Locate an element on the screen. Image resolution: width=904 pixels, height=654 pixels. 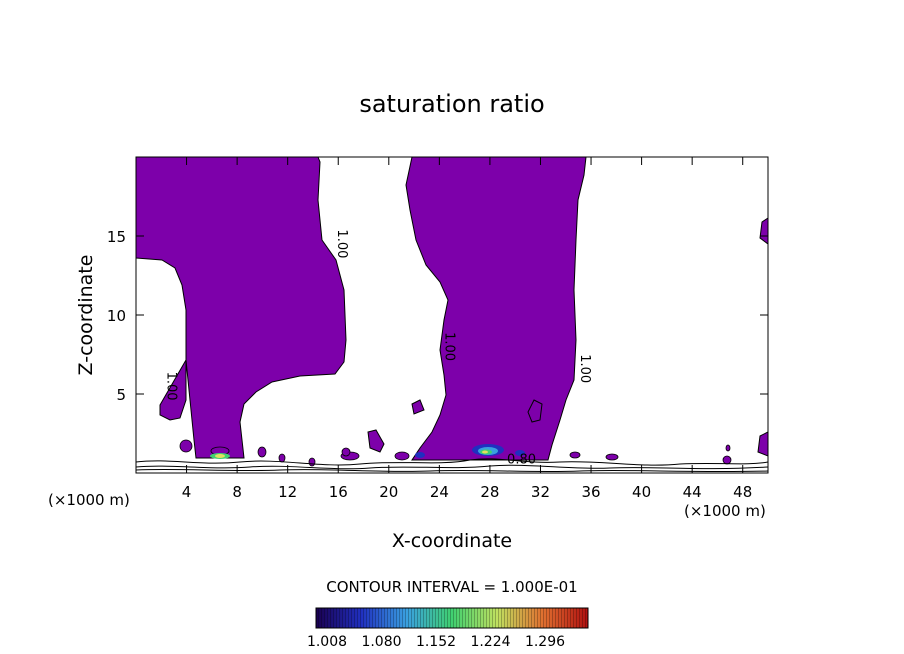
colorbar-tick-label: 1.080 is located at coordinates (381, 642).